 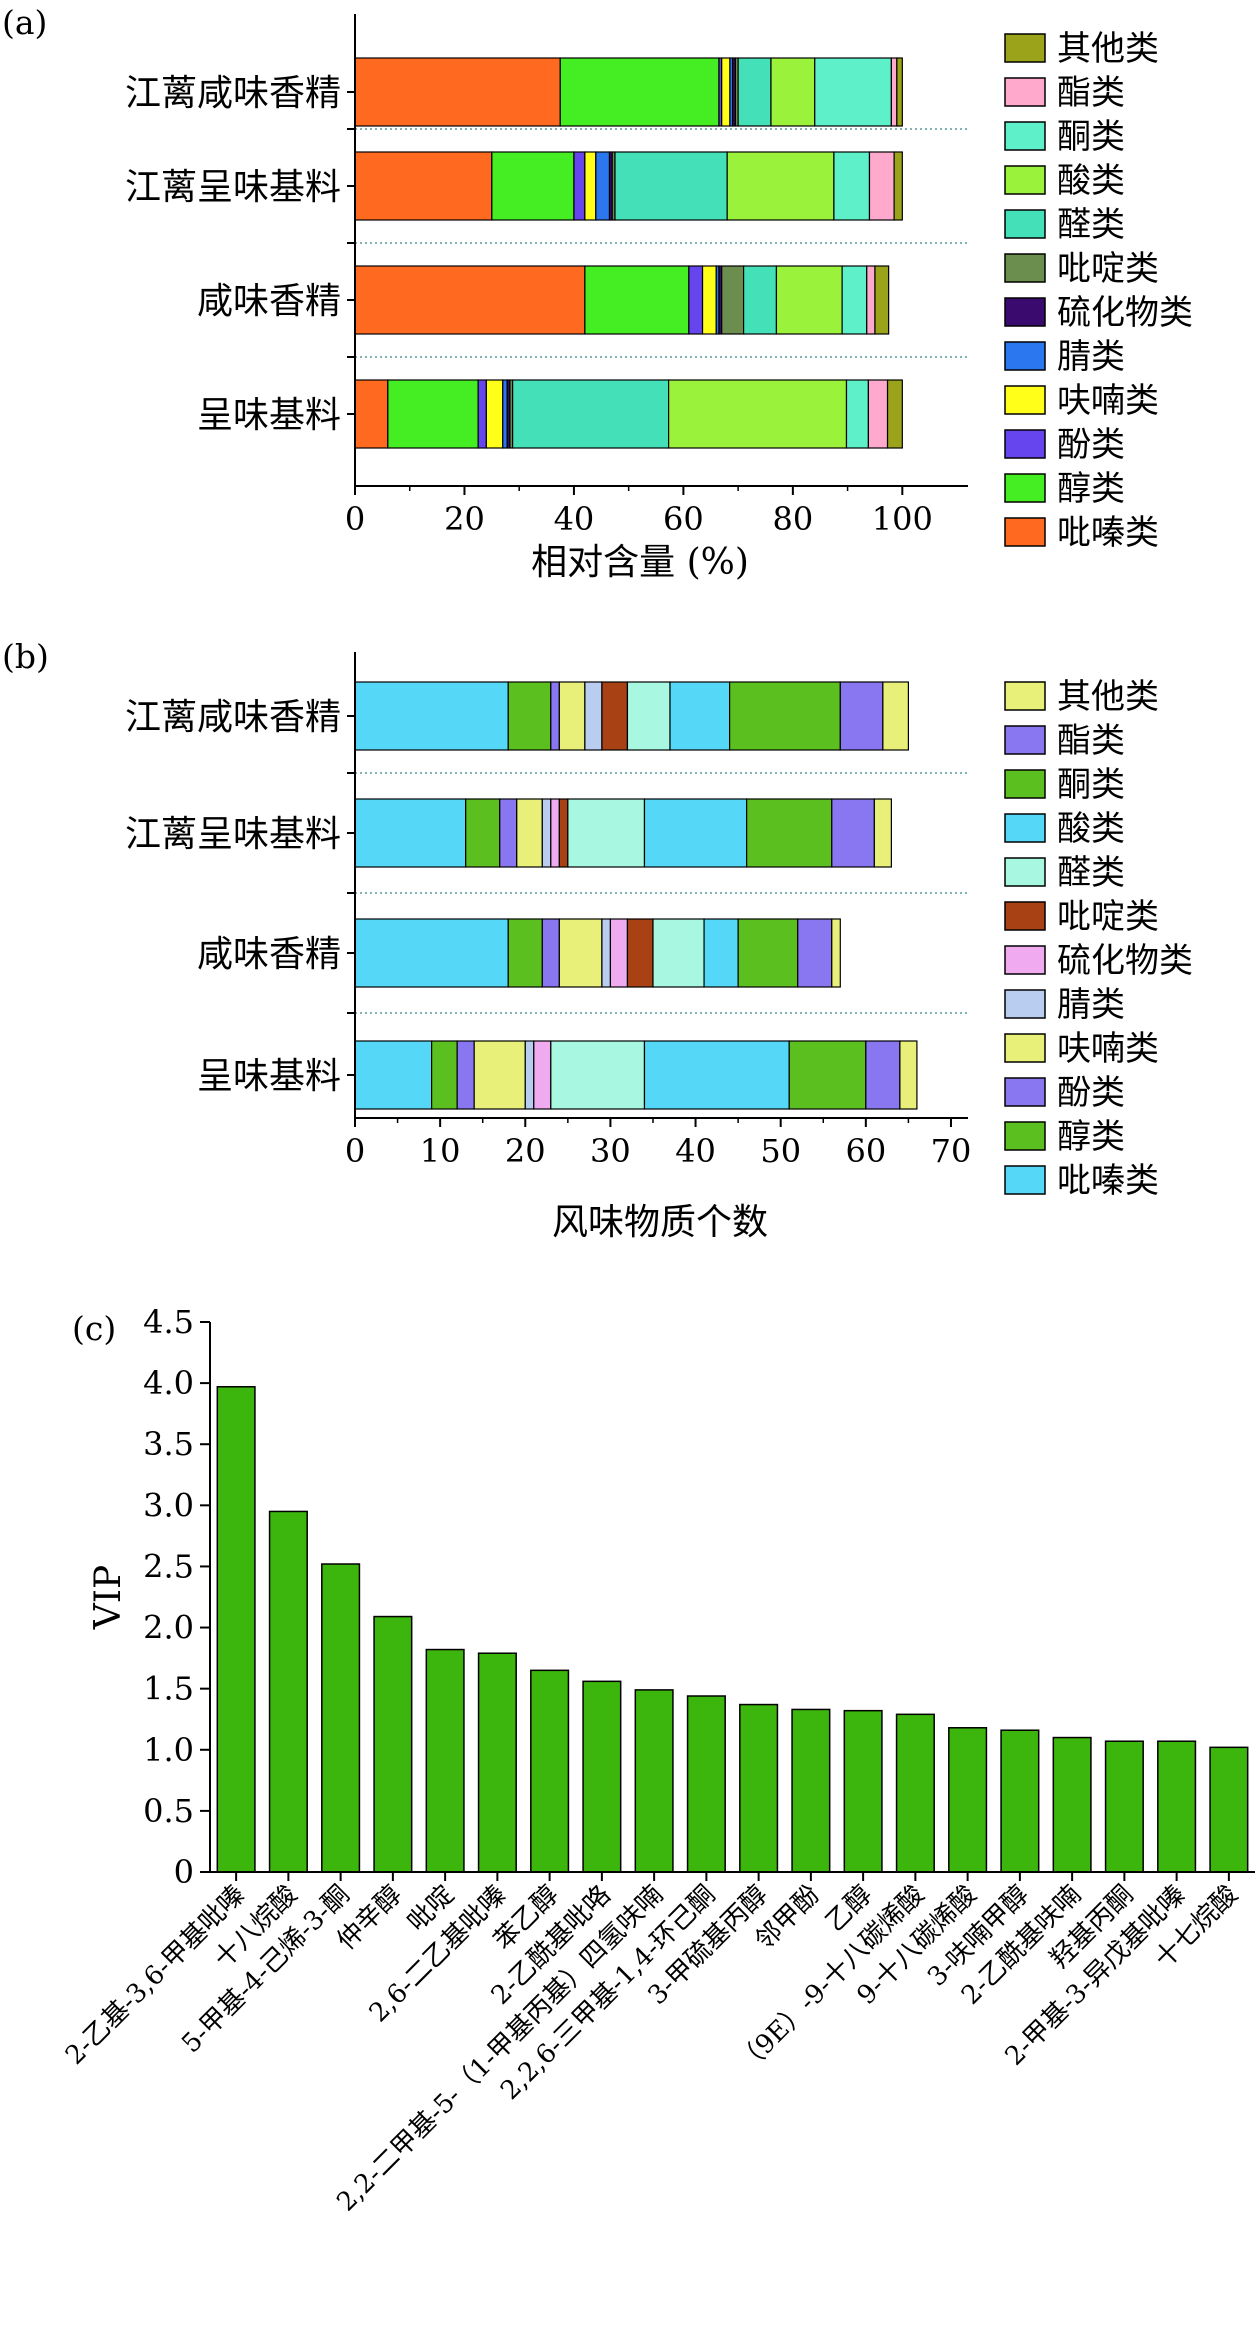 What do you see at coordinates (233, 93) in the screenshot?
I see `category-label: 江蓠咸味香精` at bounding box center [233, 93].